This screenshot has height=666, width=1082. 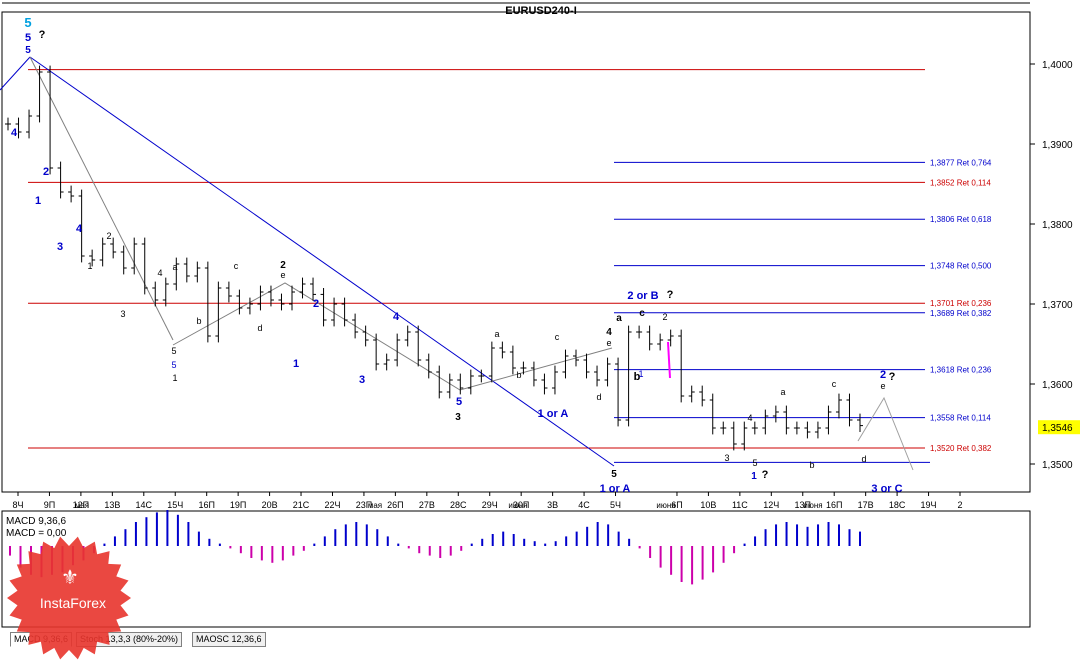 I want to click on current-price-label: 1,3546, so click(x=1057, y=428).